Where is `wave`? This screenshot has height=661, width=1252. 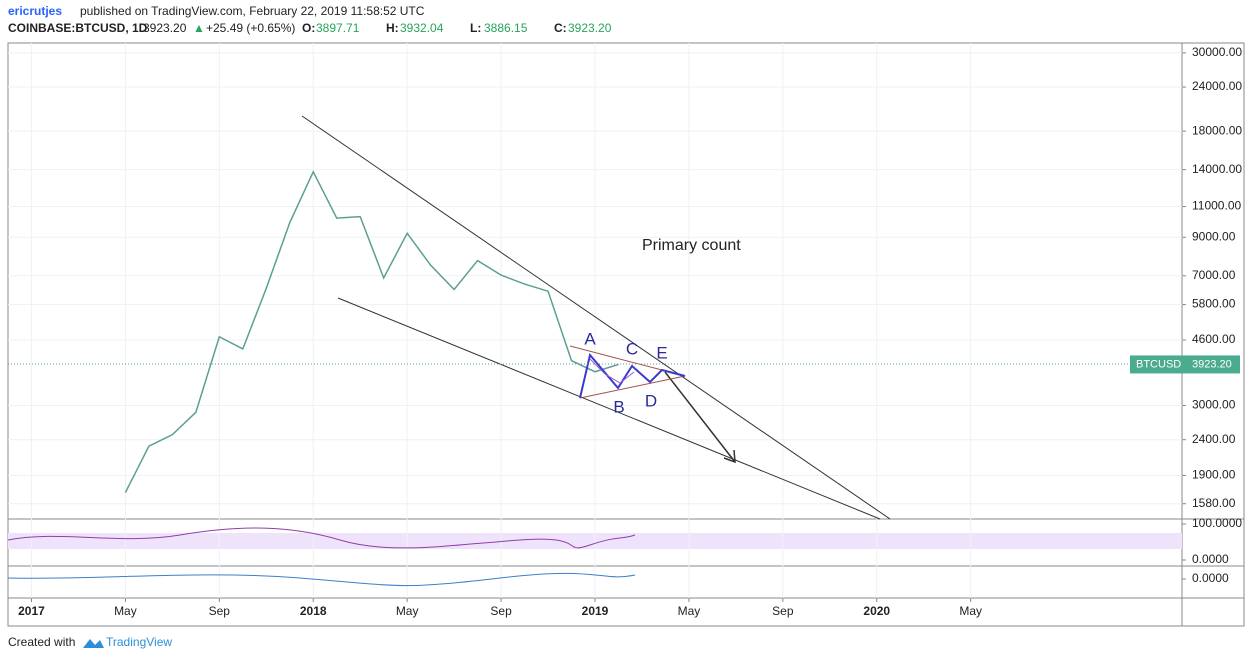 wave is located at coordinates (632, 375).